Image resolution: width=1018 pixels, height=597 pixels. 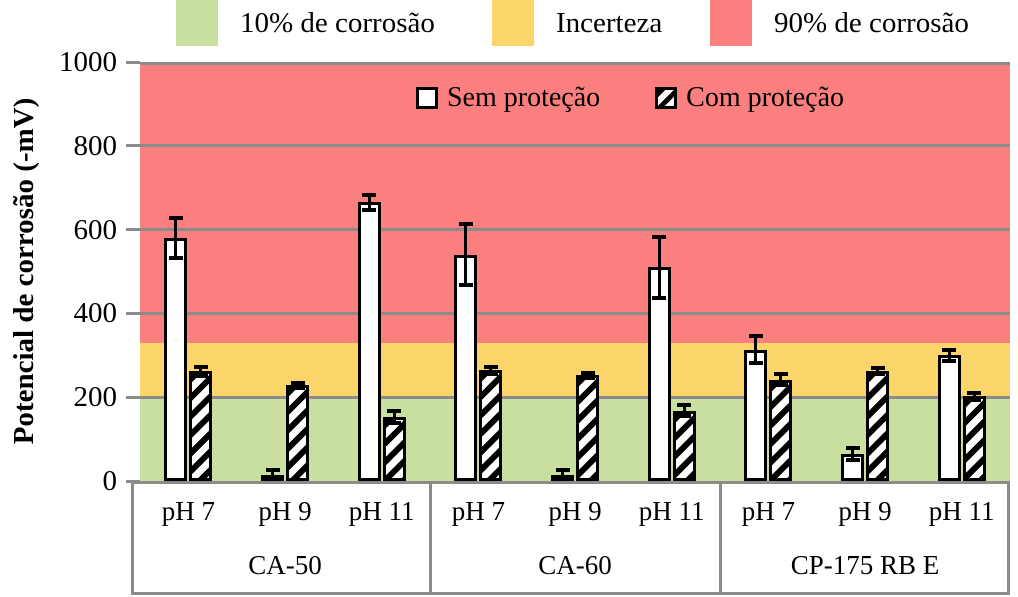 I want to click on series-legend-label: Sem proteção, so click(x=523, y=97).